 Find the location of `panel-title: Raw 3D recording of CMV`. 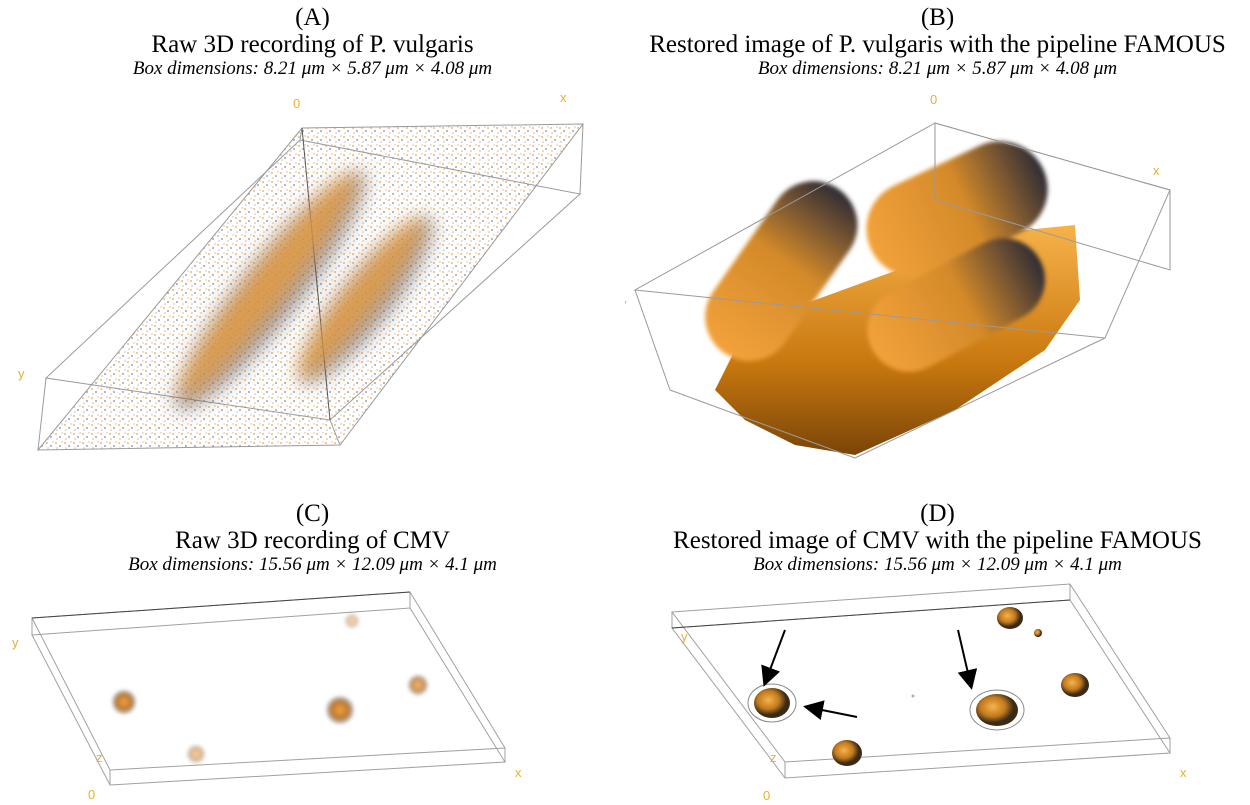

panel-title: Raw 3D recording of CMV is located at coordinates (312, 540).